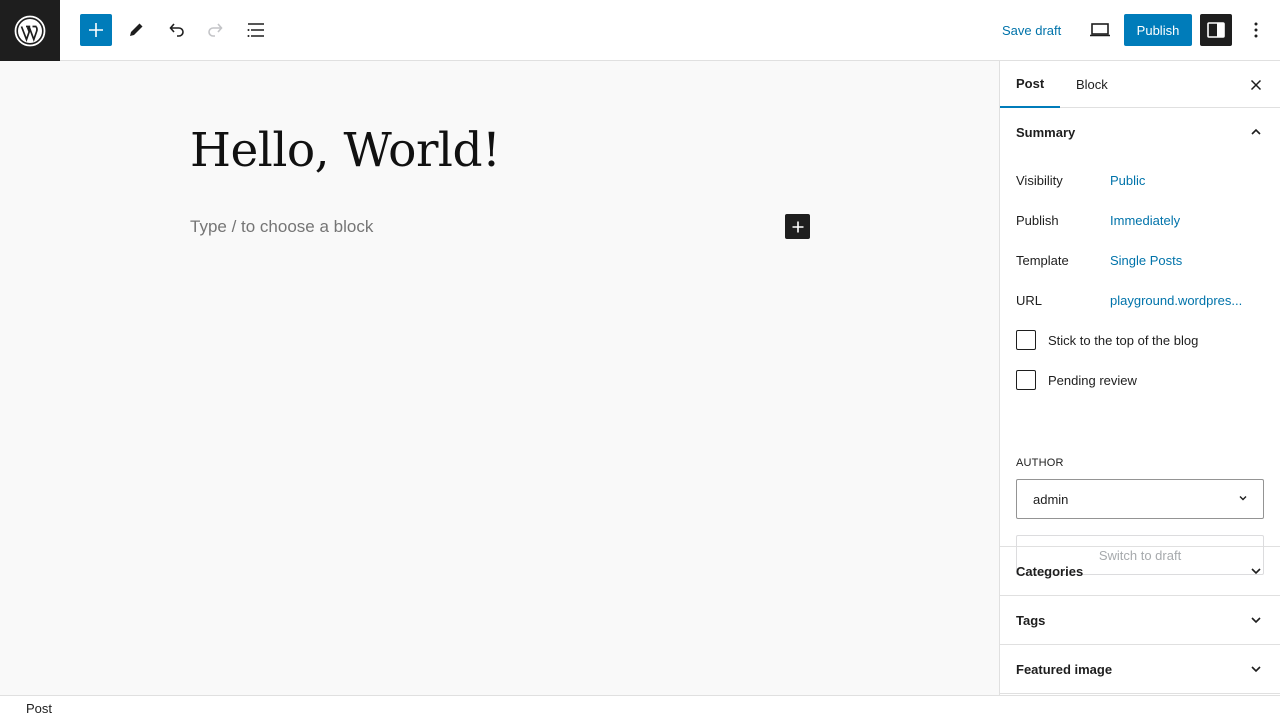 This screenshot has height=720, width=1280. I want to click on publish-date-toggle: Immediately, so click(1145, 220).